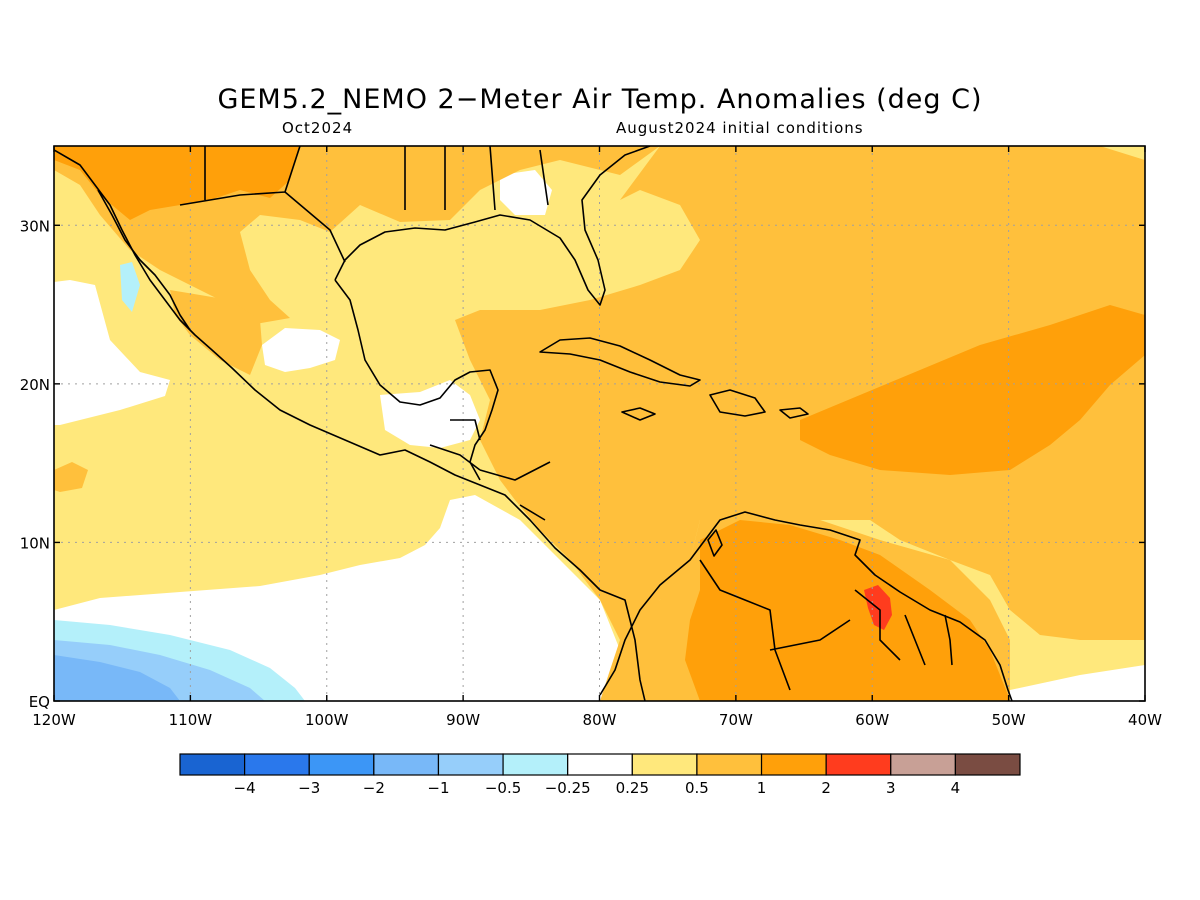 Image resolution: width=1200 pixels, height=900 pixels. Describe the element at coordinates (1145, 720) in the screenshot. I see `lon-tick-label: 40W` at that location.